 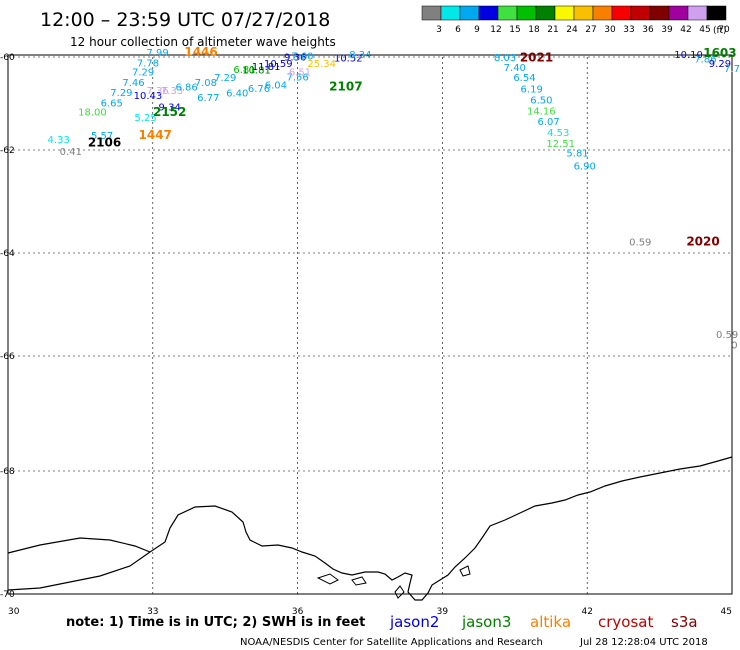 I want to click on wave-height-value: 14.16, so click(x=541, y=112).